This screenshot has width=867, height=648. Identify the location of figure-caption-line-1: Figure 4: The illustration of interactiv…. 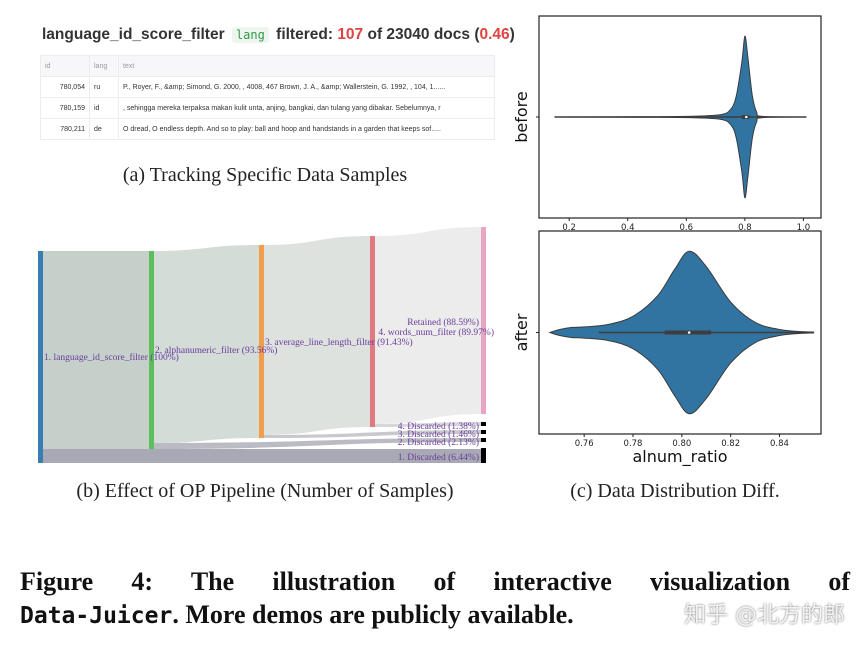
(435, 581).